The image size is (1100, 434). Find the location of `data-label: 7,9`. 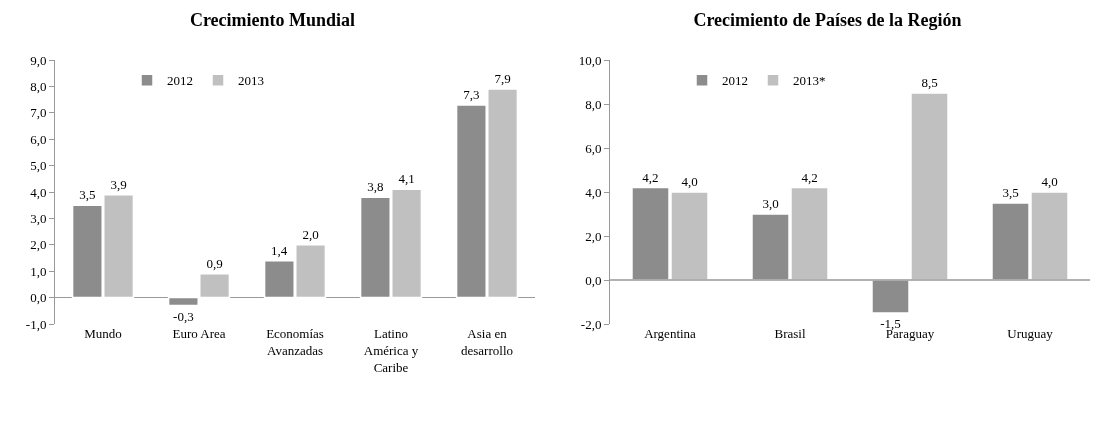

data-label: 7,9 is located at coordinates (502, 79).